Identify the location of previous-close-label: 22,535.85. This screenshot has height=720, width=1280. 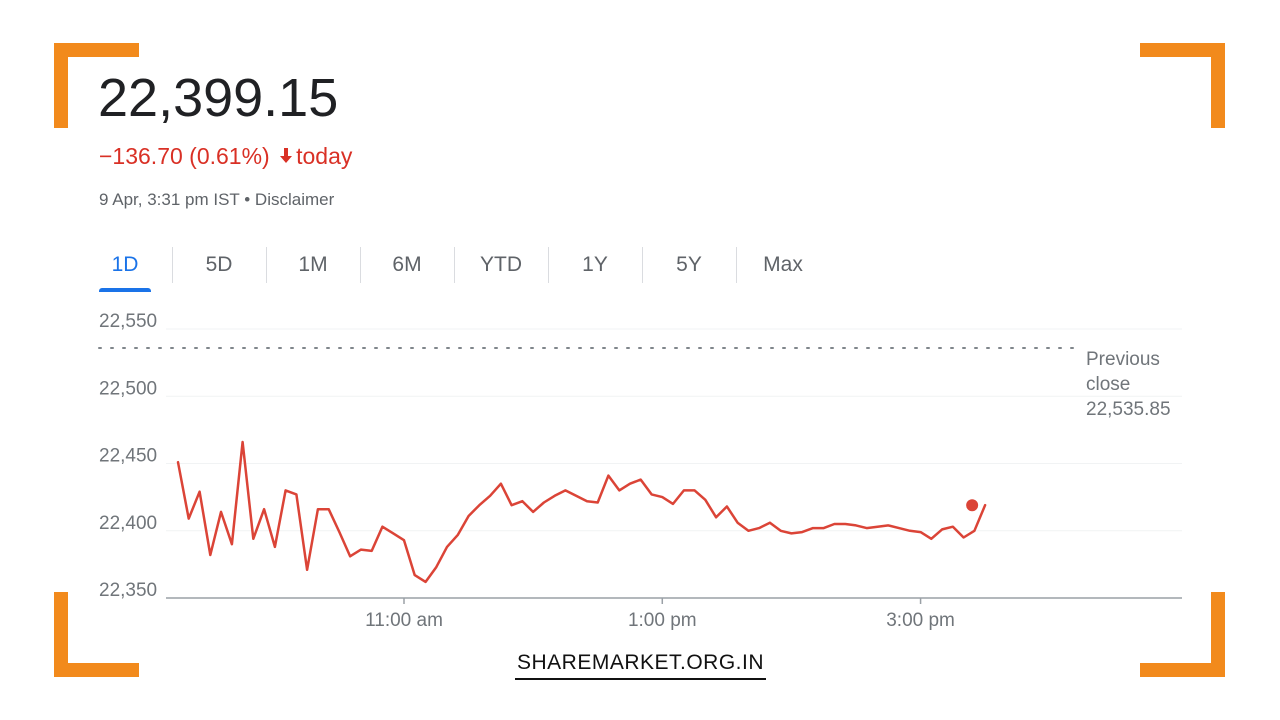
(1128, 409).